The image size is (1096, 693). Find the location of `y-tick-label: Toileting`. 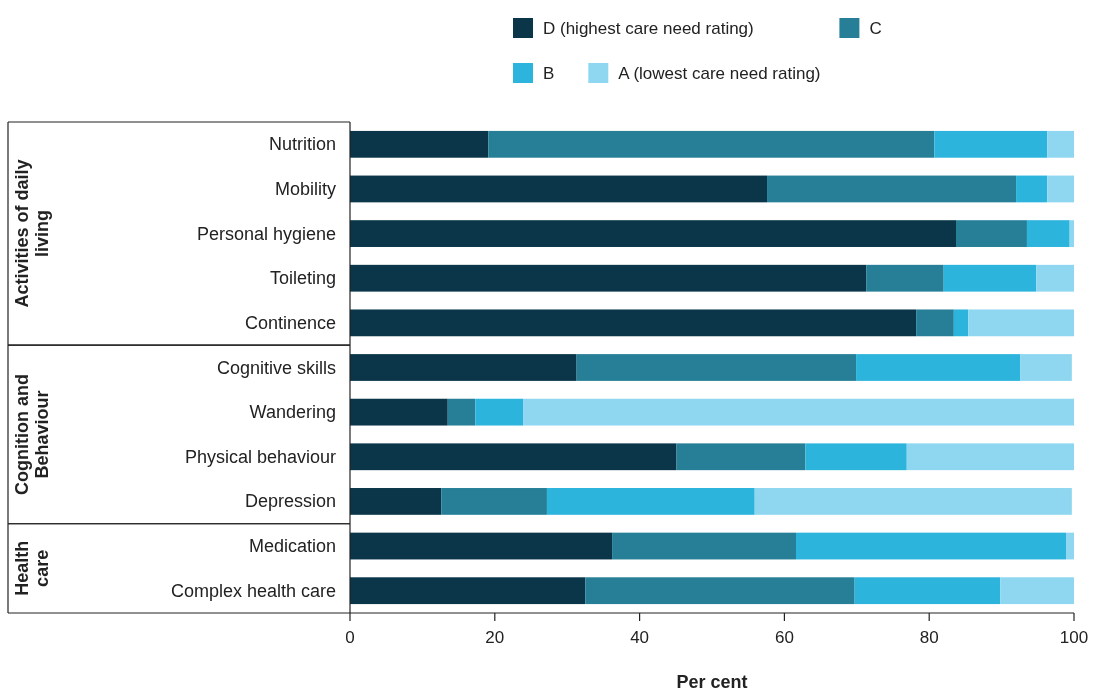

y-tick-label: Toileting is located at coordinates (302, 278).